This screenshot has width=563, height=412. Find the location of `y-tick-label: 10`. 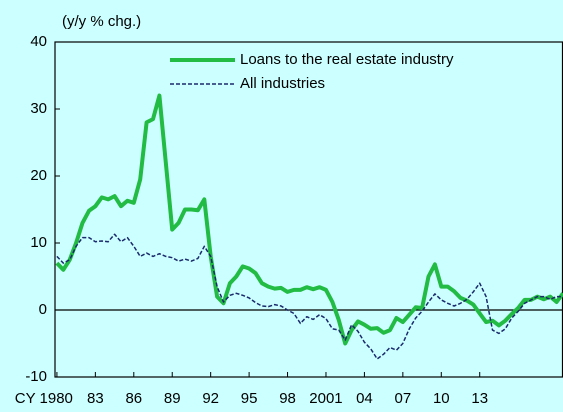

y-tick-label: 10 is located at coordinates (38, 242).